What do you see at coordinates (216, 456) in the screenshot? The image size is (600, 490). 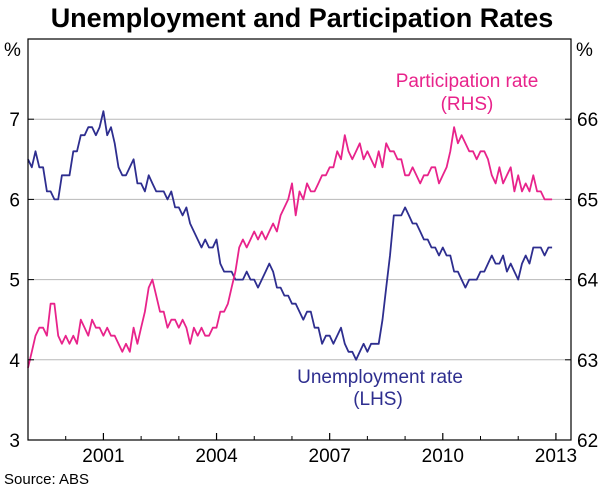 I see `x-tick-label: 2004` at bounding box center [216, 456].